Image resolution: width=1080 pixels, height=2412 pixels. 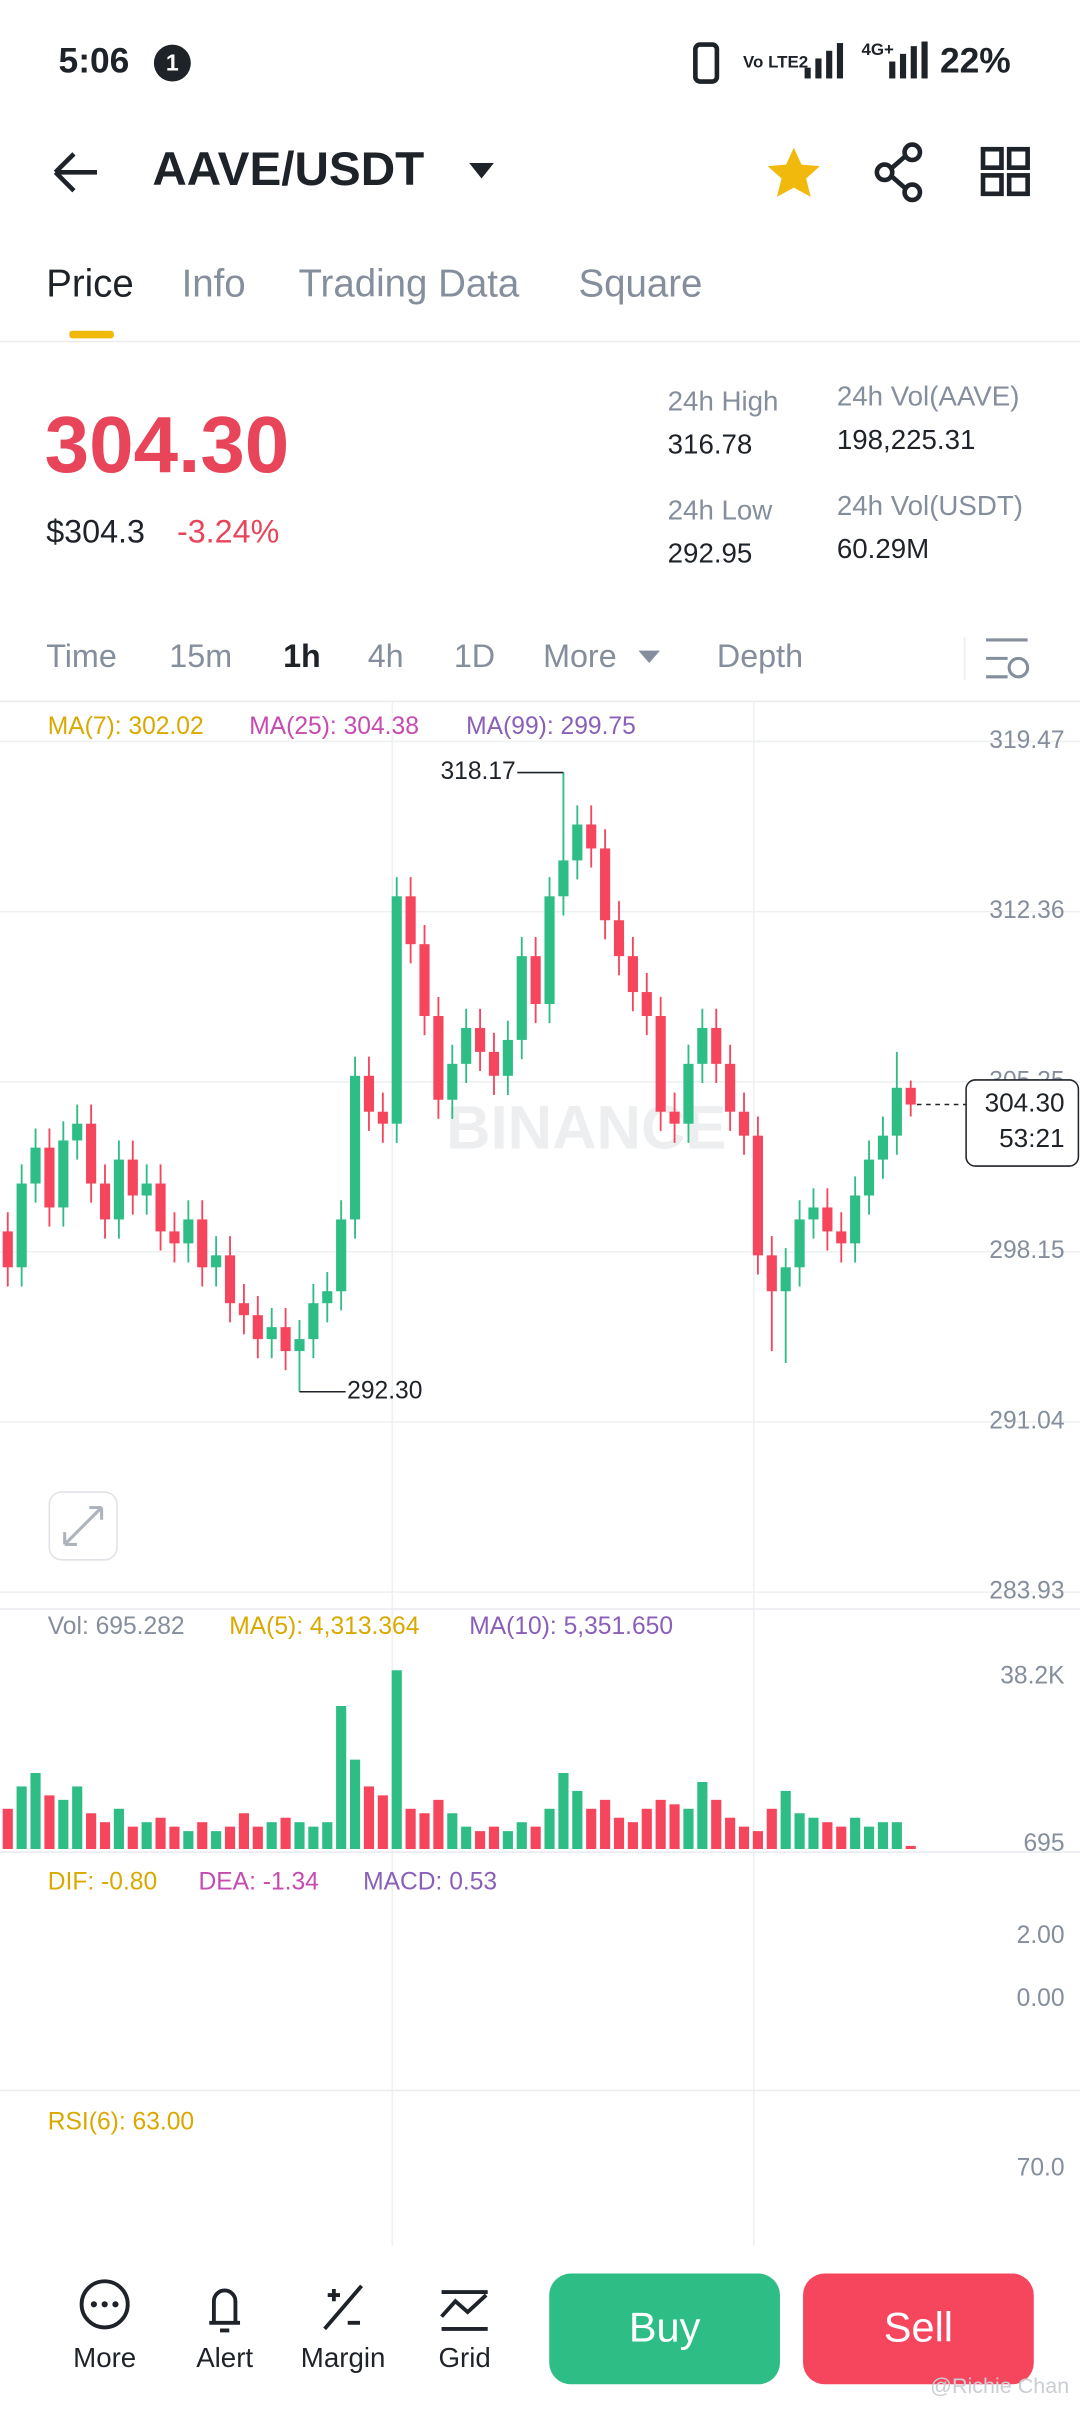 I want to click on price-change: -3.24%, so click(x=228, y=531).